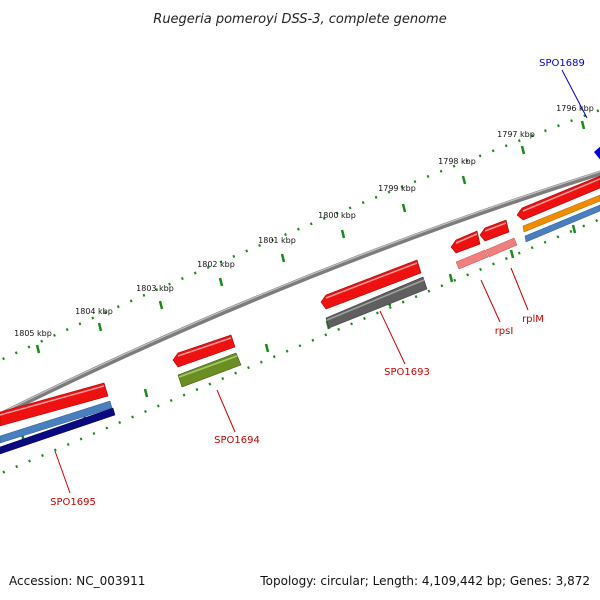  I want to click on gene-label-spo1694: SPO1694, so click(237, 440).